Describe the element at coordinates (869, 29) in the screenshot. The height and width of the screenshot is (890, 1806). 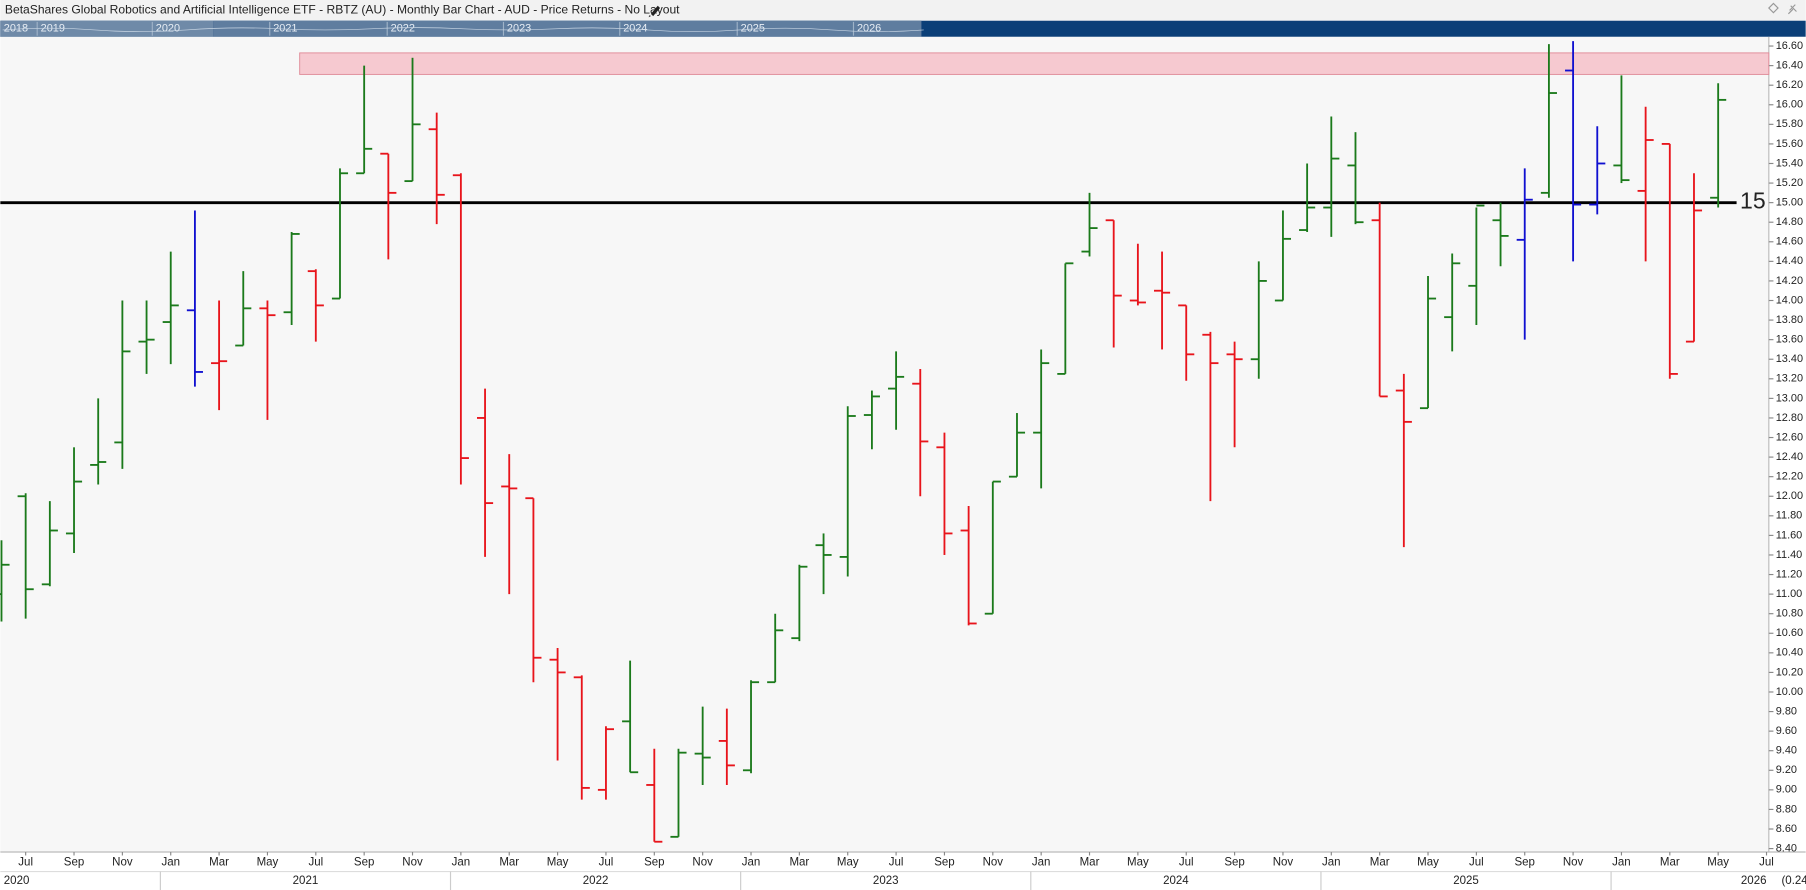
I see `navigator-label: 2026` at that location.